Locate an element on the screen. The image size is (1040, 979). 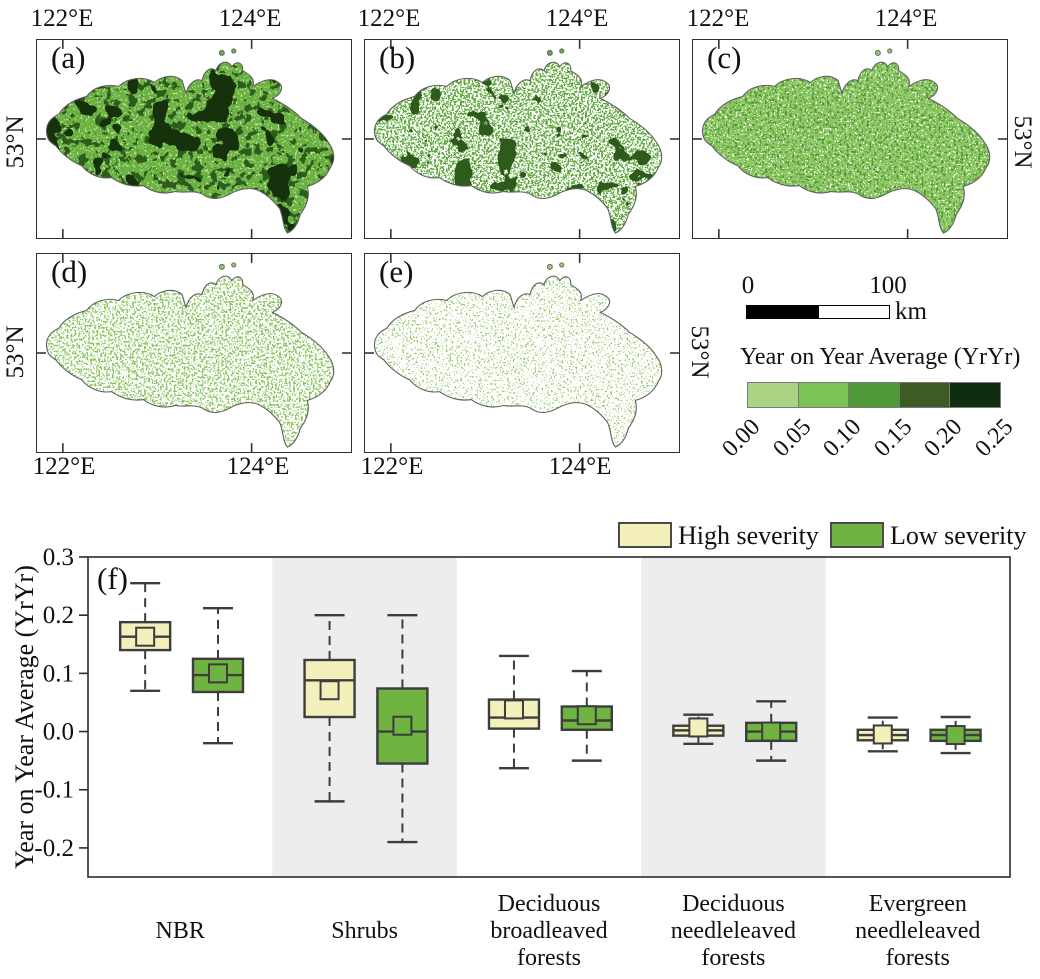
lon-label-e1: 122°E is located at coordinates (392, 466).